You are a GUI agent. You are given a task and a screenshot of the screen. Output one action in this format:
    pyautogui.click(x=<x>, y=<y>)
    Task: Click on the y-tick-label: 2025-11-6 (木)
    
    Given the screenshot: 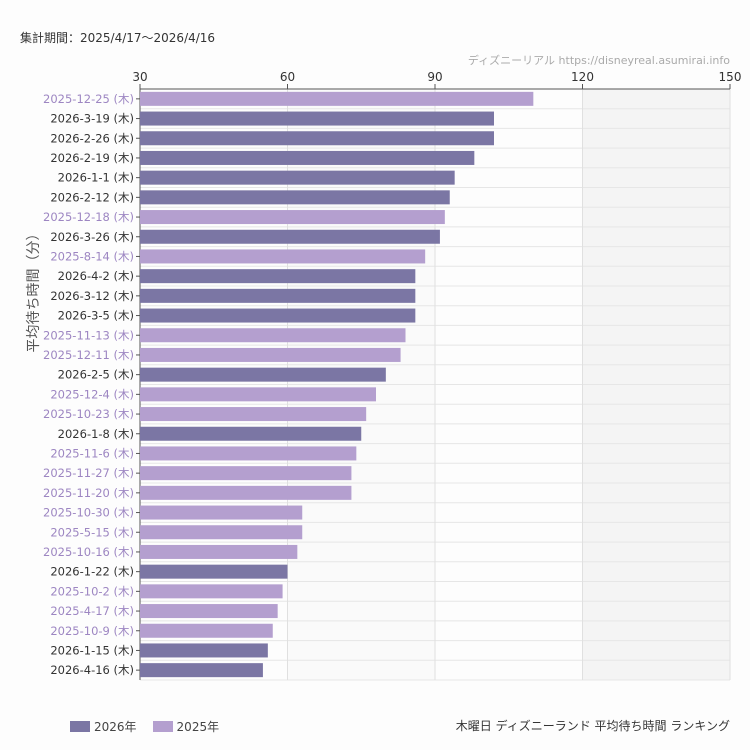 What is the action you would take?
    pyautogui.click(x=92, y=453)
    